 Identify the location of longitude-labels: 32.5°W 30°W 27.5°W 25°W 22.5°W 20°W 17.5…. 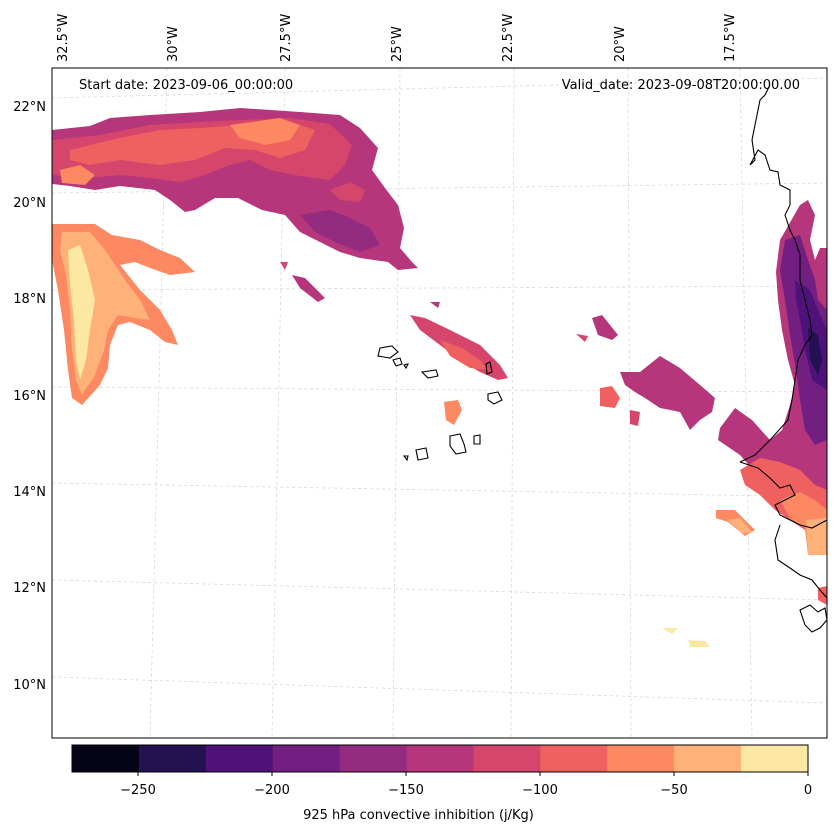
(397, 38).